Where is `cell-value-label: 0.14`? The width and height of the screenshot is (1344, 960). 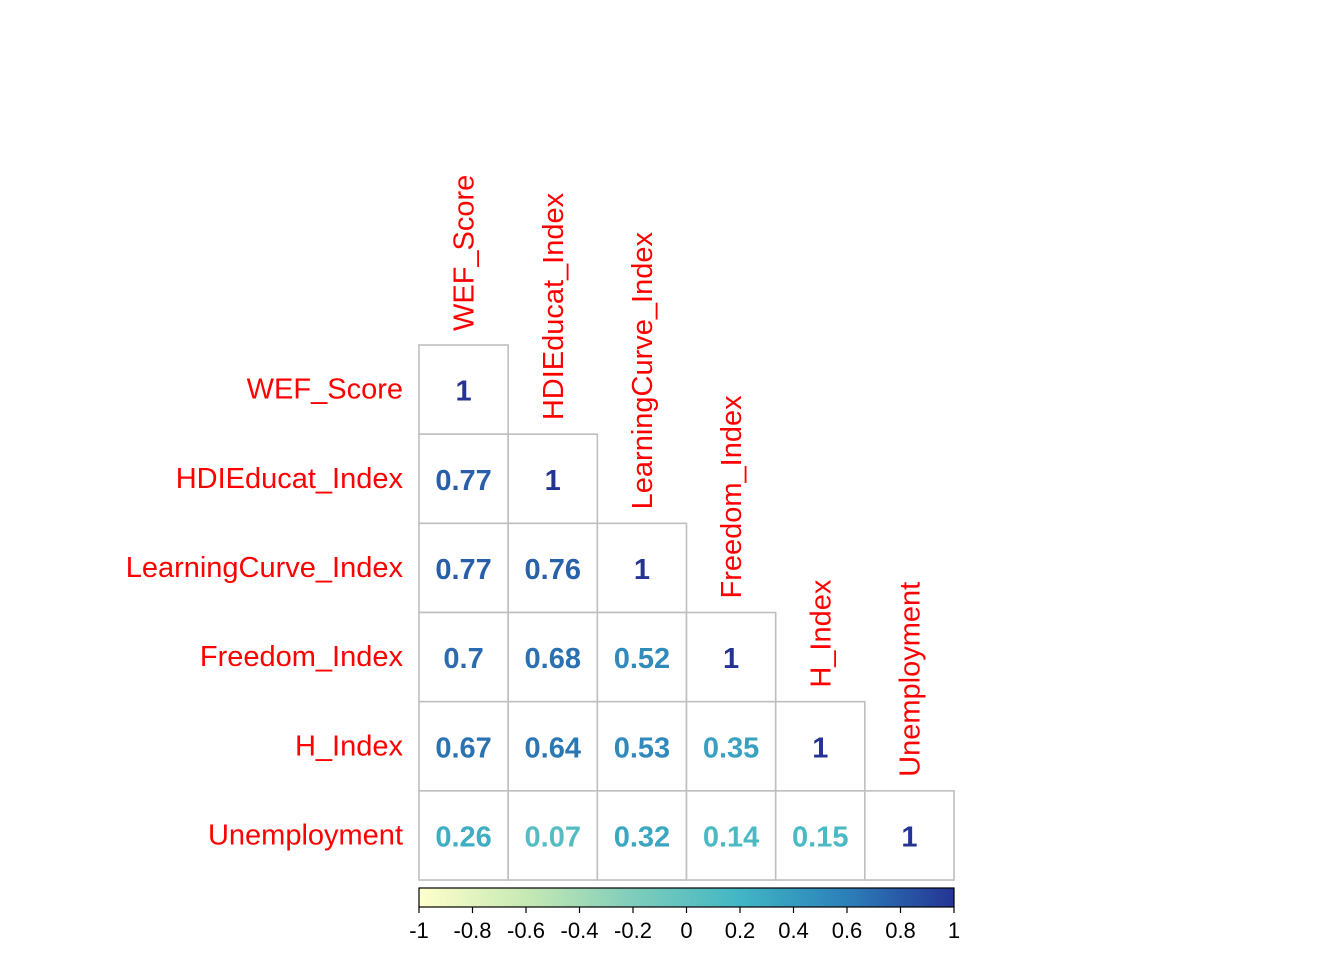 cell-value-label: 0.14 is located at coordinates (731, 837).